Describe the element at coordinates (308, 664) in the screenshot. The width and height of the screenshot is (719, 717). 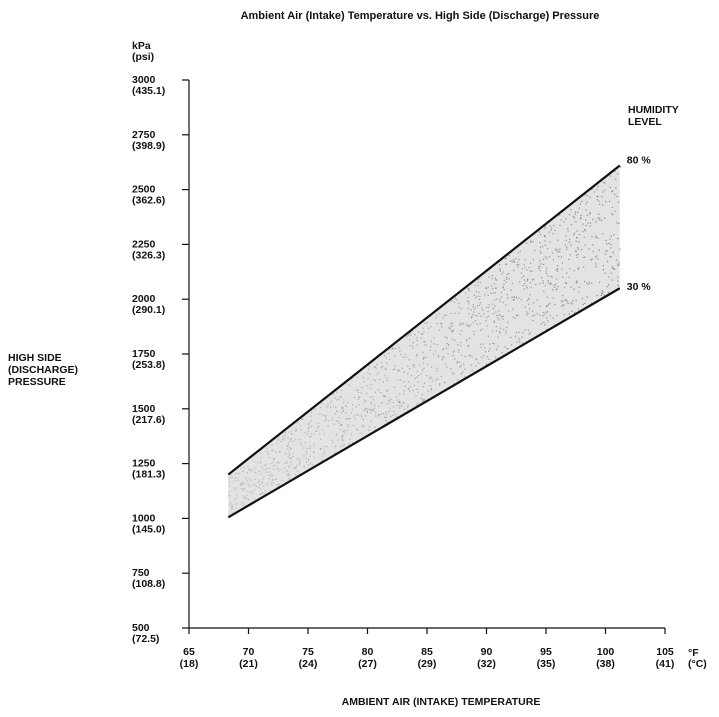
I see `x-tick-label-c: (24)` at that location.